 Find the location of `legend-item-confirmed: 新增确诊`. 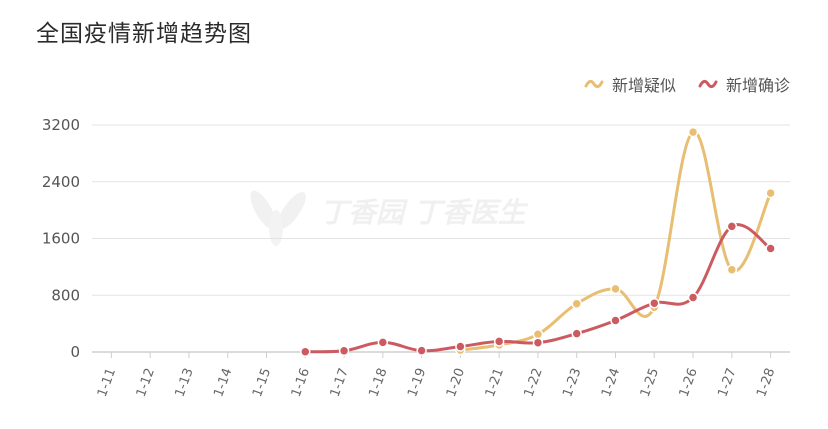

legend-item-confirmed: 新增确诊 is located at coordinates (744, 84).